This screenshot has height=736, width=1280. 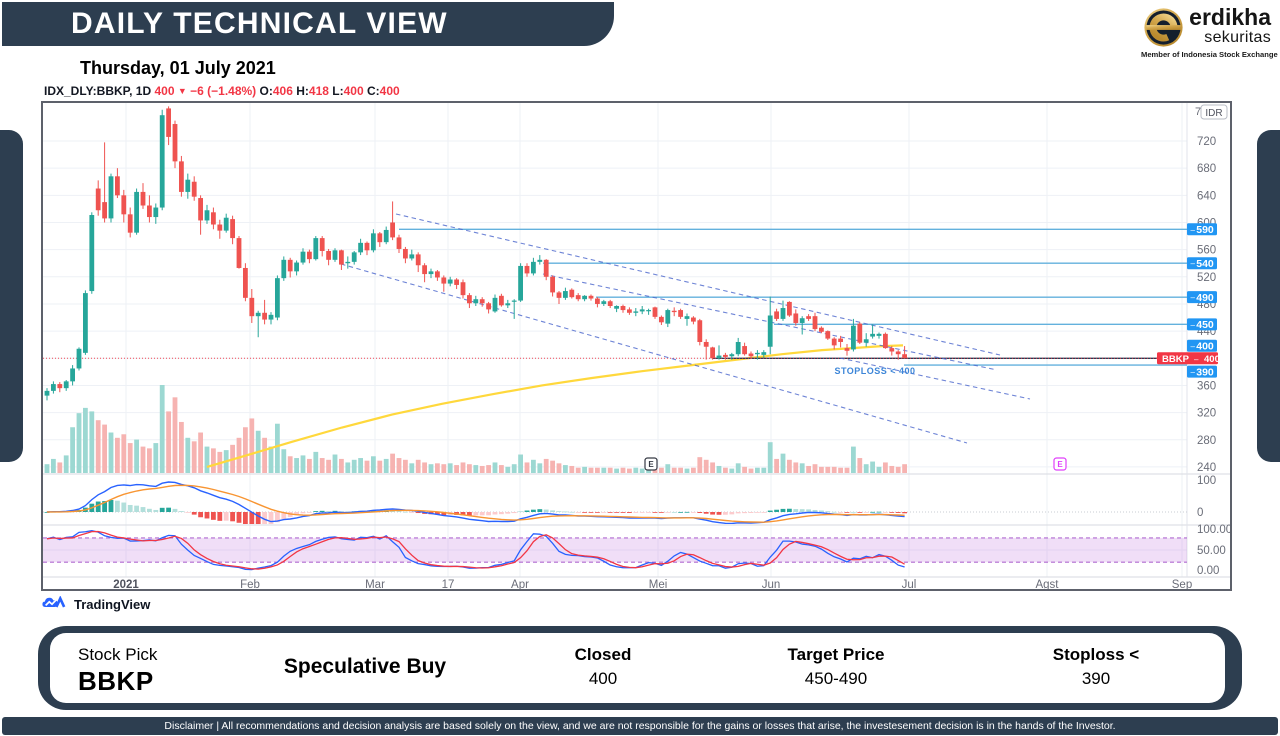 What do you see at coordinates (389, 91) in the screenshot?
I see `legend-close: 400` at bounding box center [389, 91].